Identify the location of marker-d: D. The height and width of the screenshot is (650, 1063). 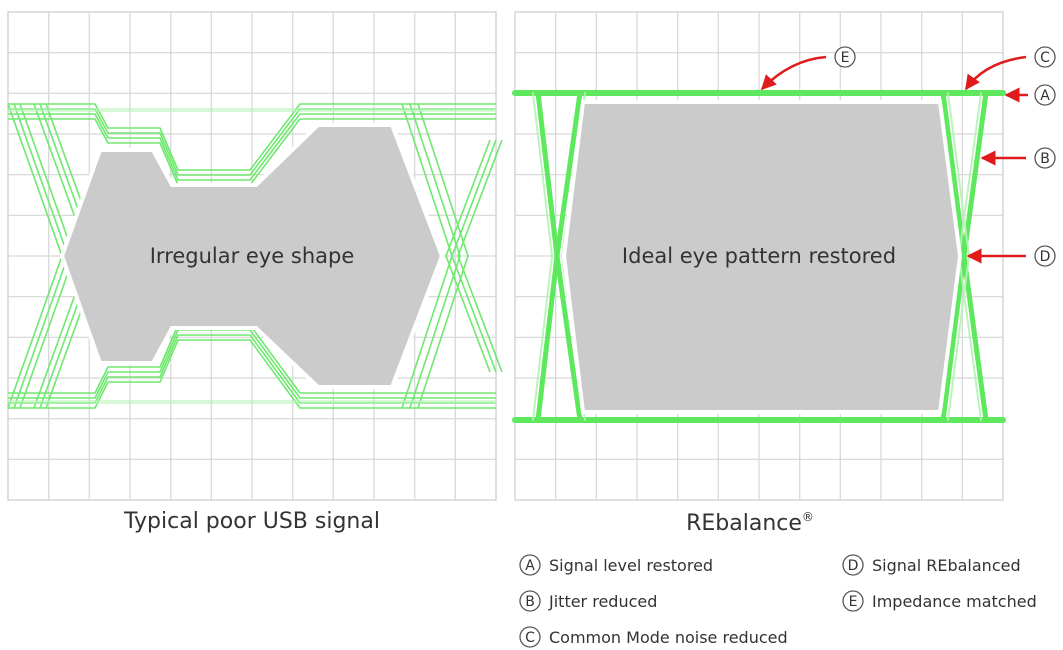
(1045, 256).